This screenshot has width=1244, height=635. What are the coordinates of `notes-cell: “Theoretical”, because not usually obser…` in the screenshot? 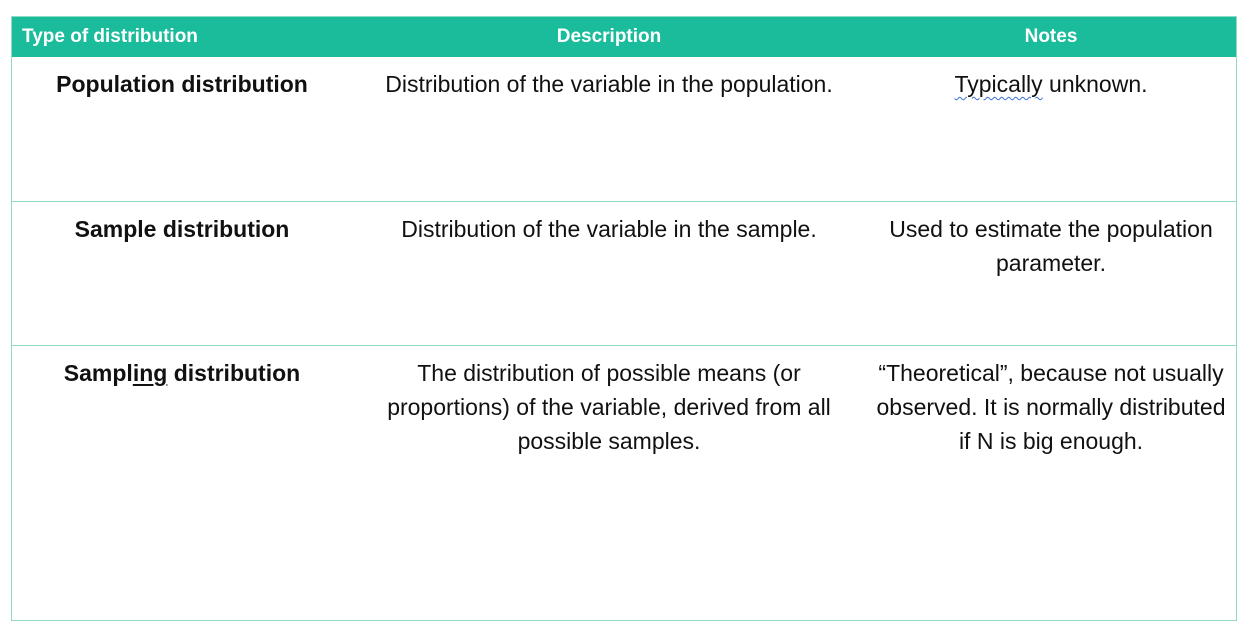 It's located at (1051, 407).